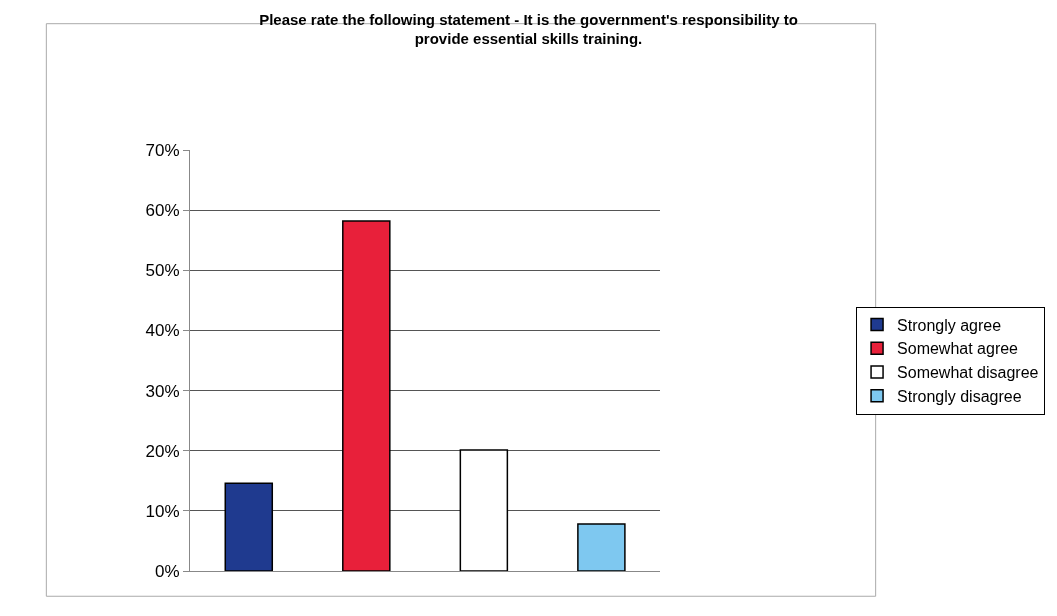  Describe the element at coordinates (162, 331) in the screenshot. I see `y-tick-label: 40%` at that location.